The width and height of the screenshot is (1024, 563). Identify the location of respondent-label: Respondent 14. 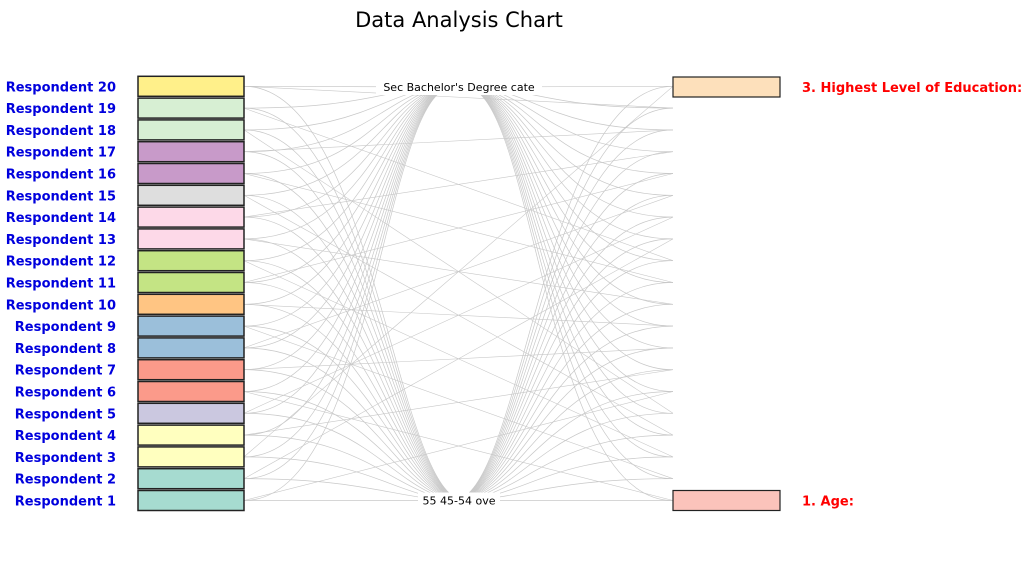
(61, 218).